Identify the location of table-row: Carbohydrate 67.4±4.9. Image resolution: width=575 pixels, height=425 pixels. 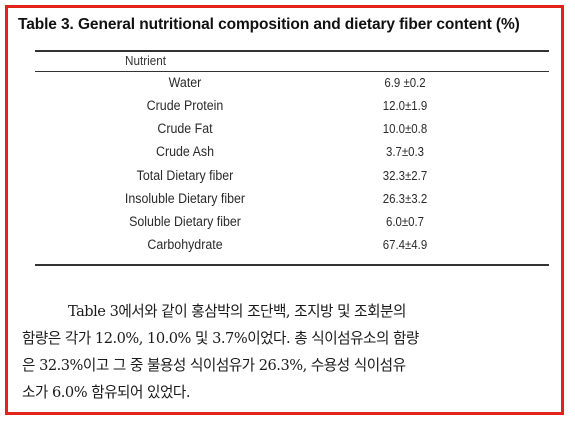
(292, 248).